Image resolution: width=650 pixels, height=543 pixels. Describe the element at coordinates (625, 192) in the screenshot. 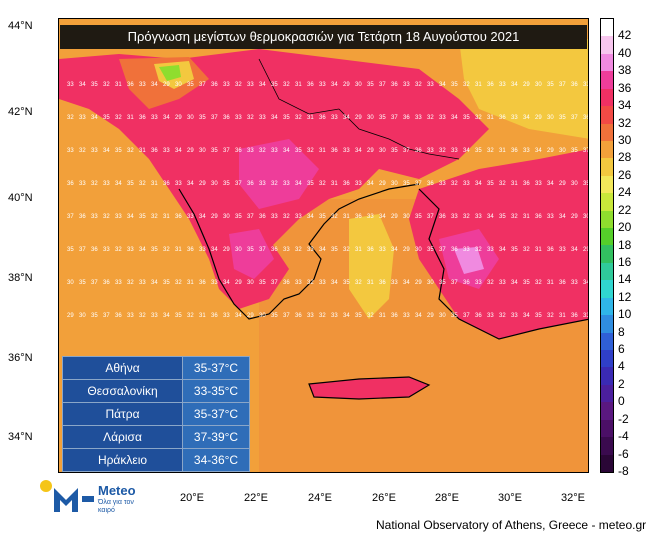

I see `colorbar-label: 24` at that location.